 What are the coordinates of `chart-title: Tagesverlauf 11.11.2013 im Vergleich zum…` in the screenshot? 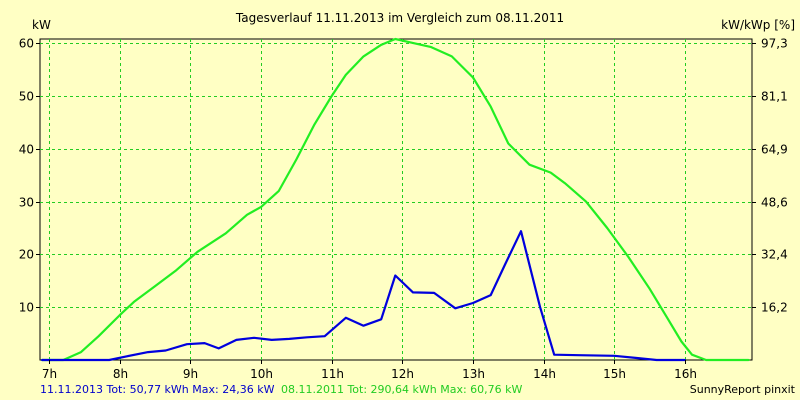 It's located at (399, 18).